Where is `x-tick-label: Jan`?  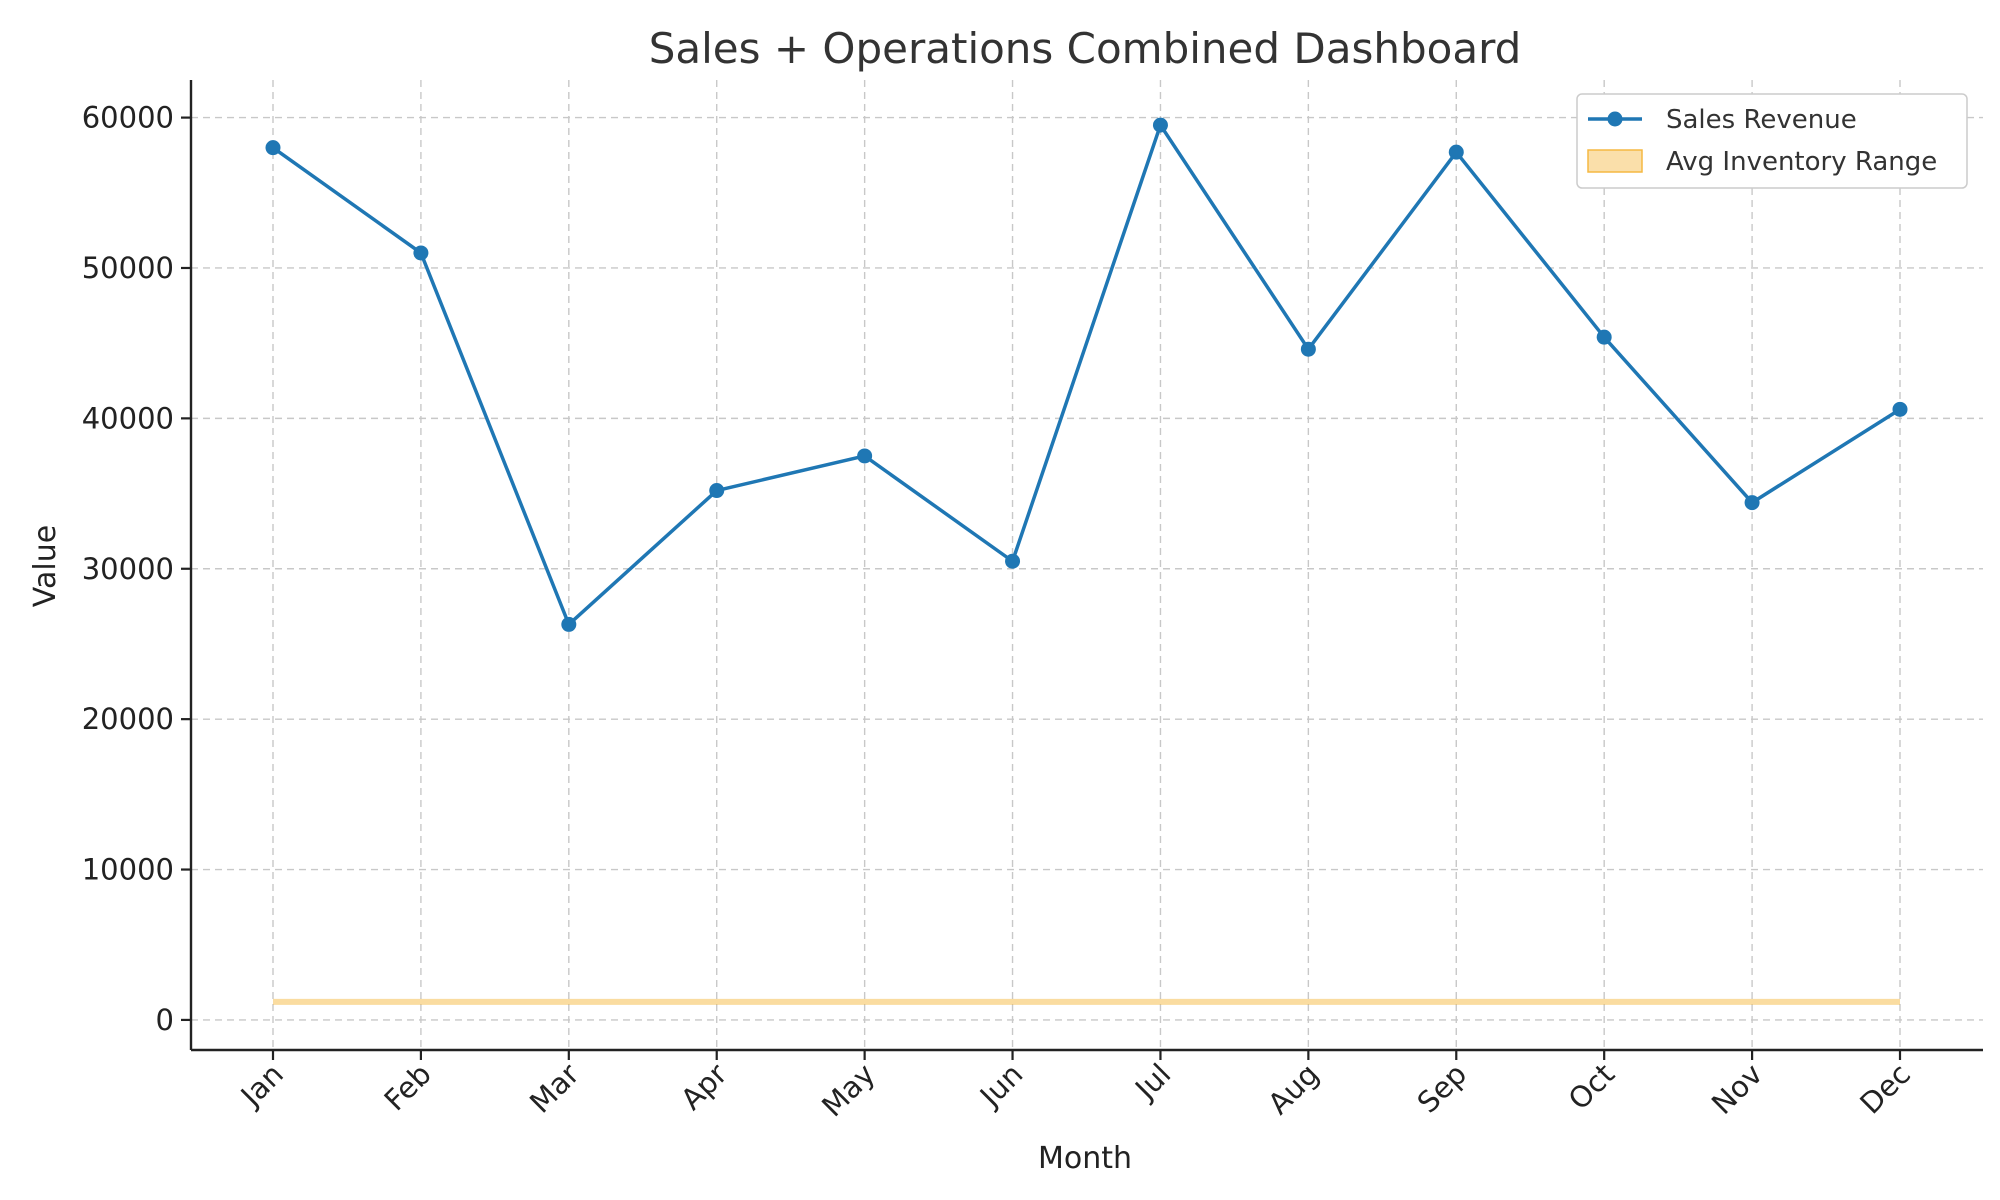 x-tick-label: Jan is located at coordinates (261, 1085).